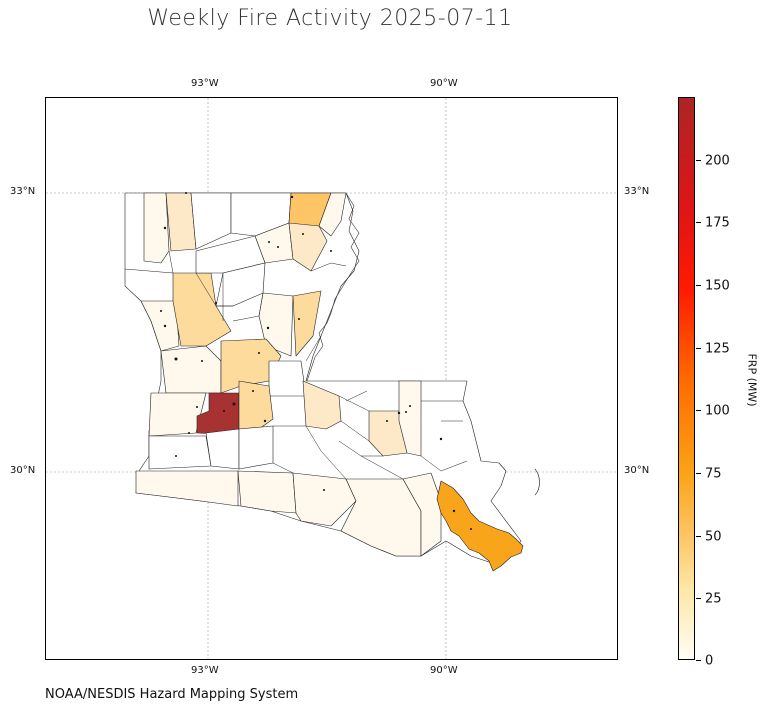 This screenshot has height=712, width=769. What do you see at coordinates (240, 284) in the screenshot?
I see `parish-jackson` at bounding box center [240, 284].